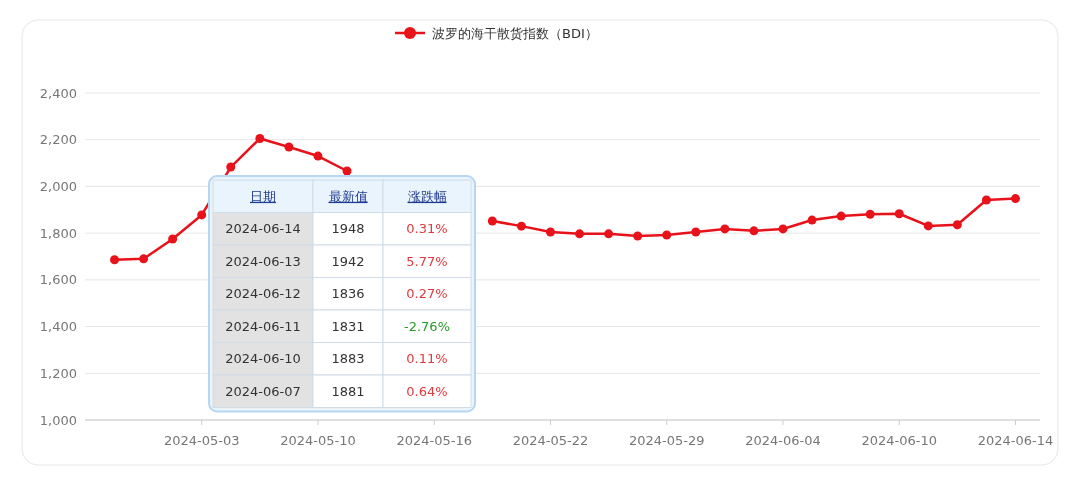 This screenshot has width=1080, height=485. Describe the element at coordinates (318, 440) in the screenshot. I see `x-tick-label: 2024-05-10` at that location.